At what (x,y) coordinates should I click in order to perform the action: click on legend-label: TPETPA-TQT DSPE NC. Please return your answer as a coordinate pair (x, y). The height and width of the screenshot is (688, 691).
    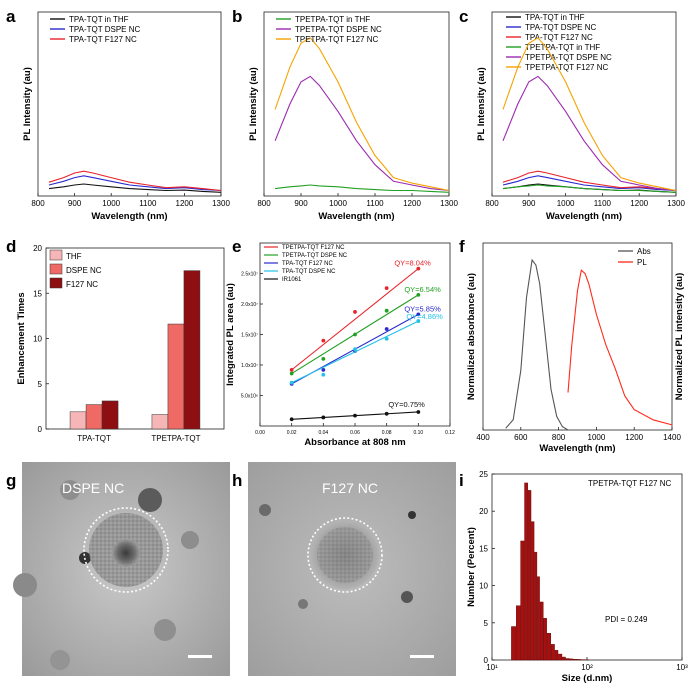
    Looking at the image, I should click on (315, 256).